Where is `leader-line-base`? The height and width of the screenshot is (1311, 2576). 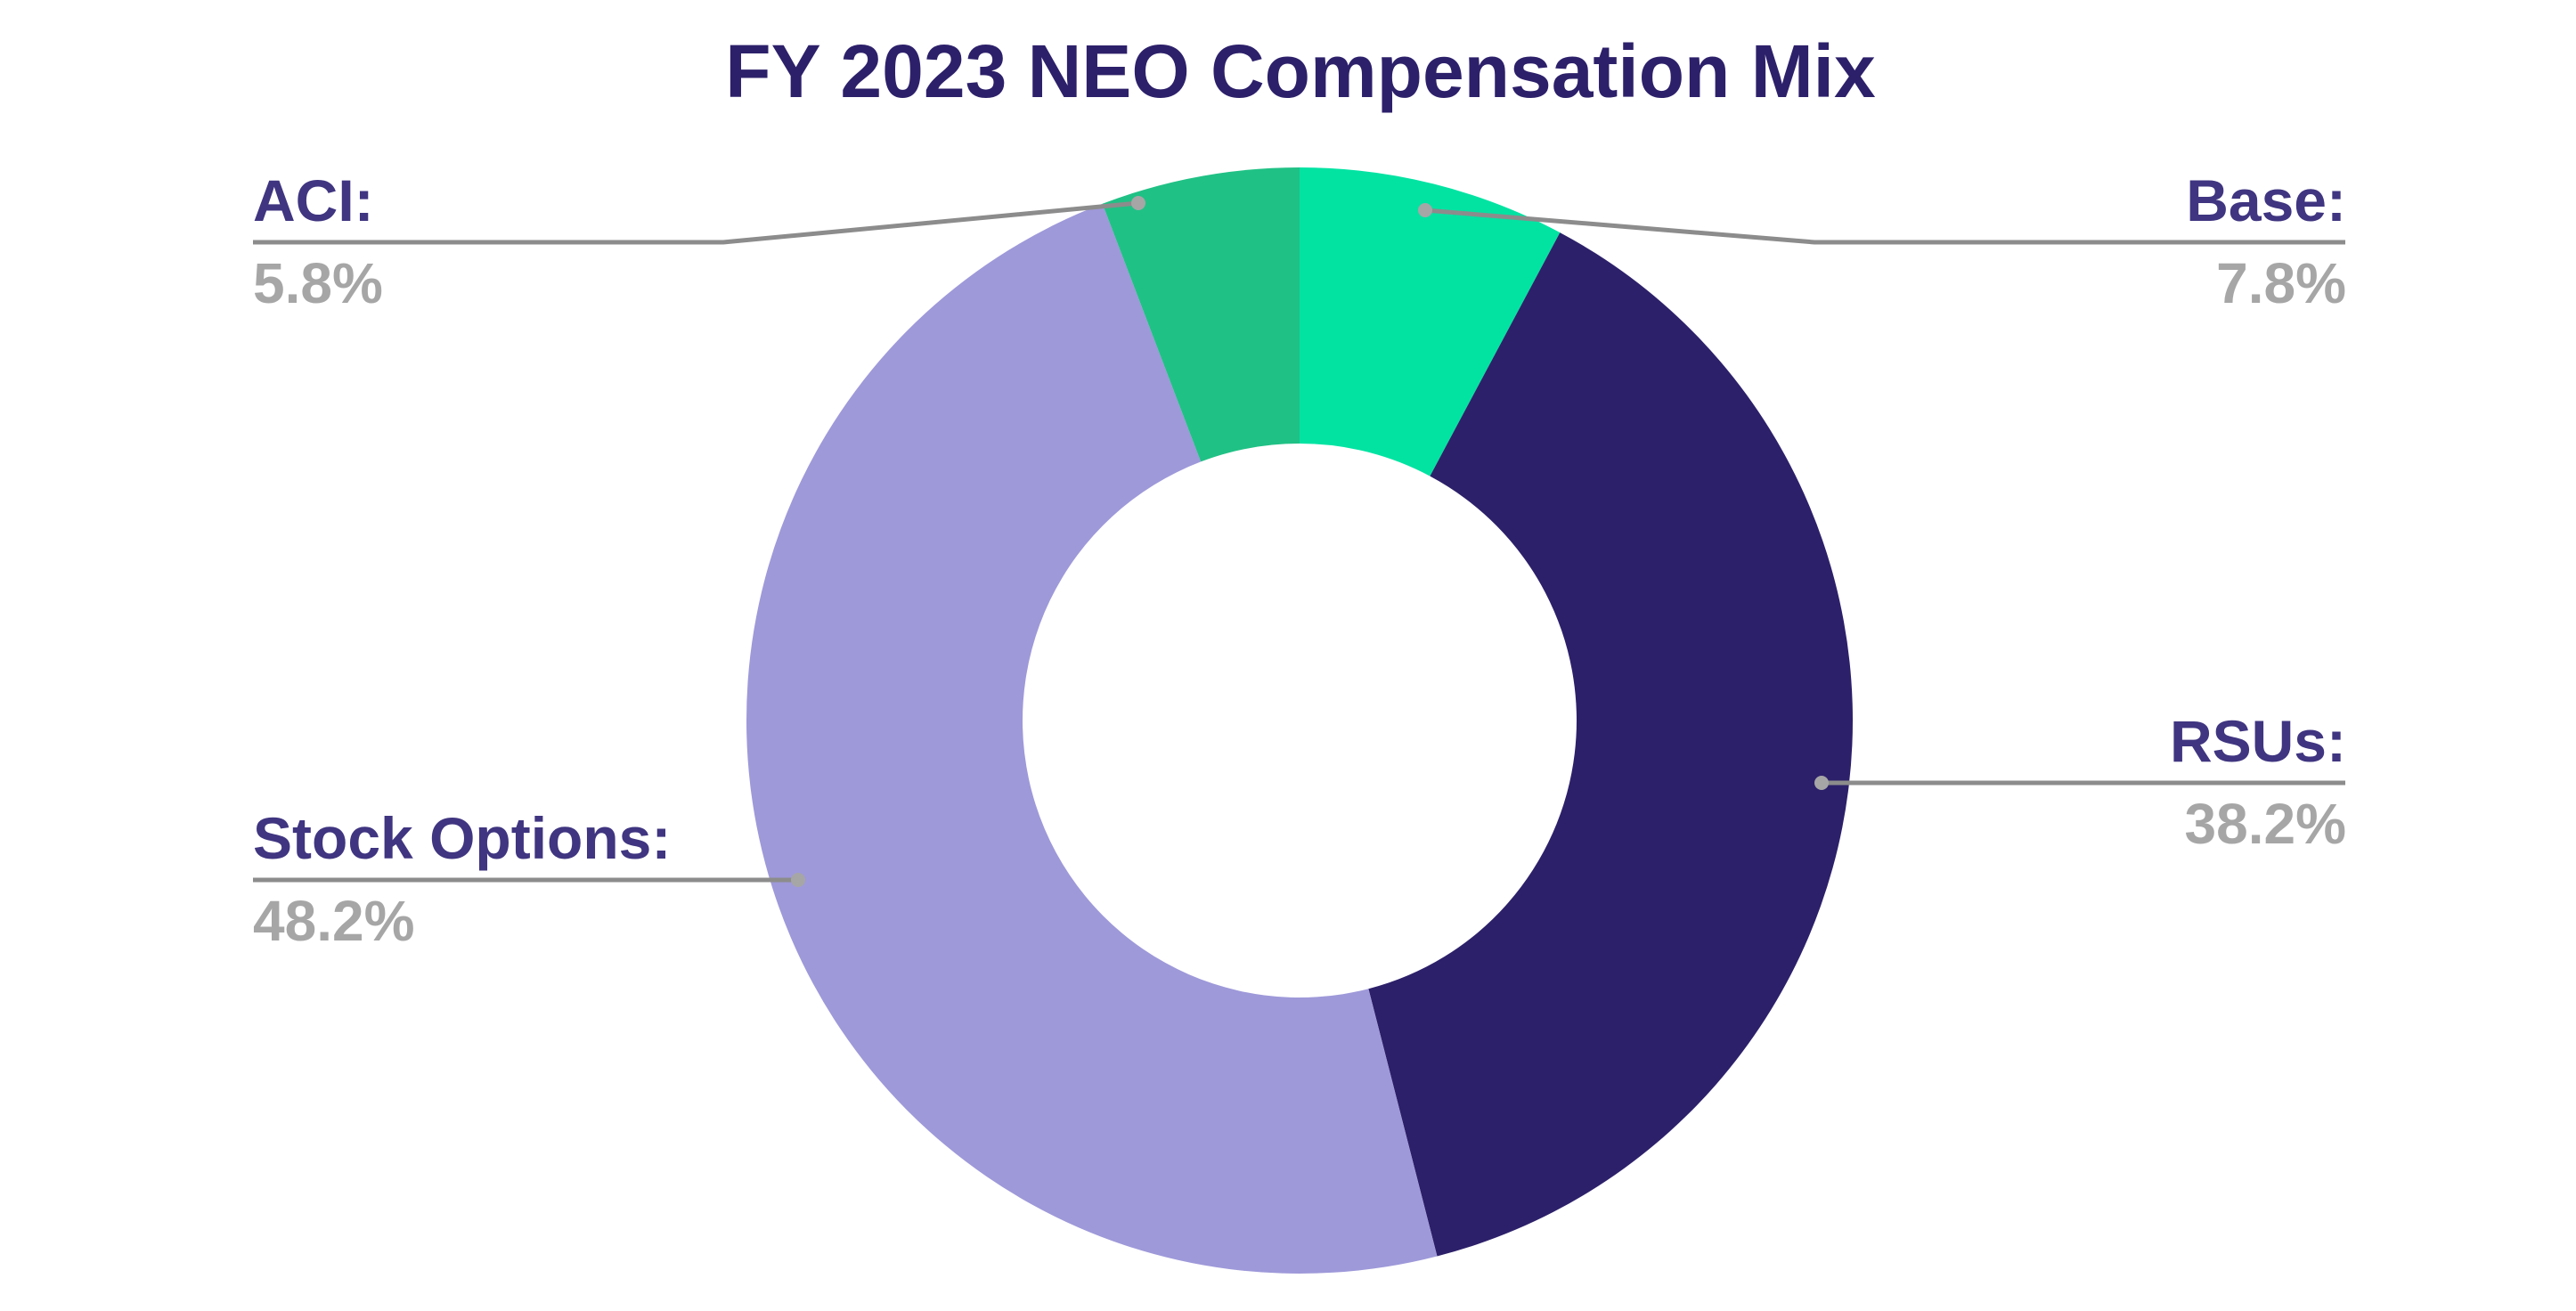 leader-line-base is located at coordinates (1884, 226).